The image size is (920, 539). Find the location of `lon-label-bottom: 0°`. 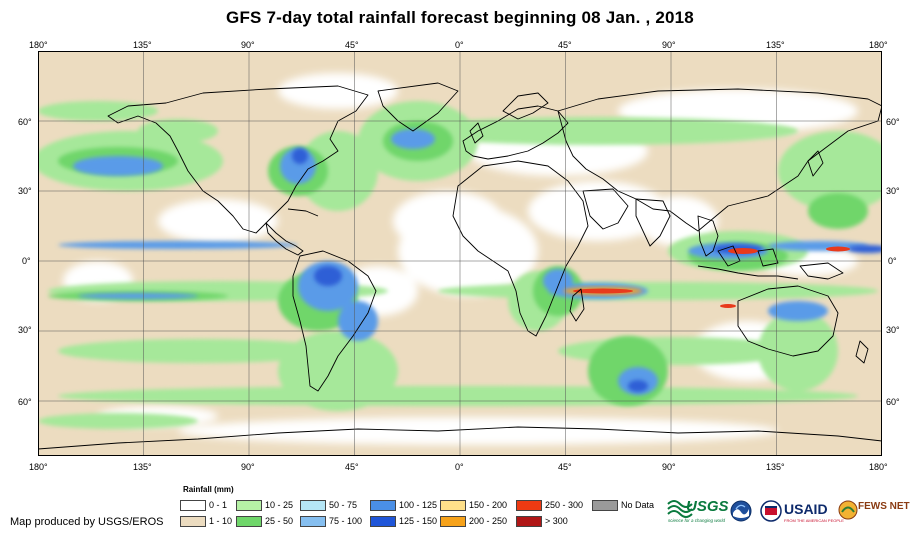

lon-label-bottom: 0° is located at coordinates (459, 467).